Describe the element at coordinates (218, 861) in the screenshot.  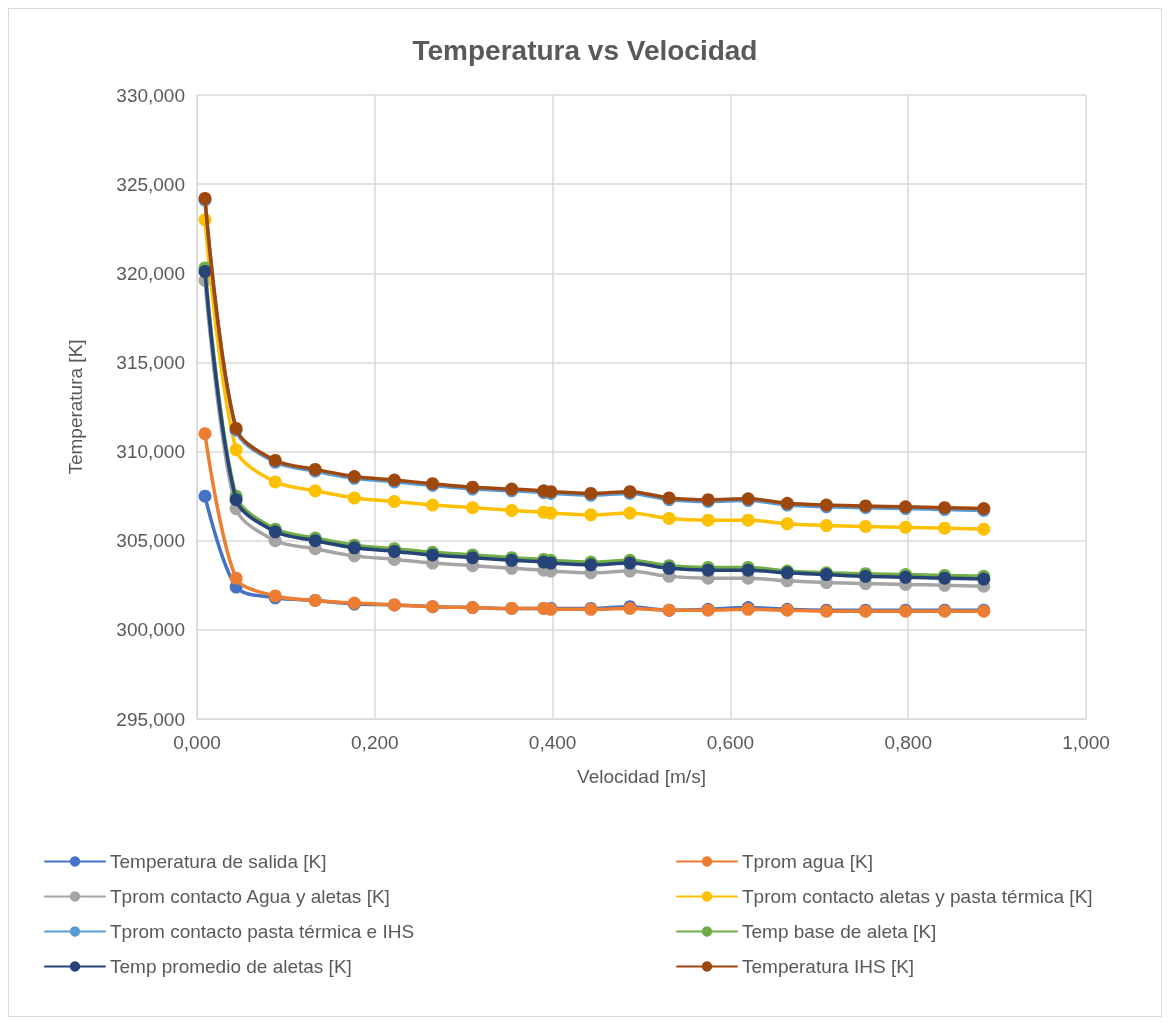
I see `legend-label: Temperatura de salida [K]` at that location.